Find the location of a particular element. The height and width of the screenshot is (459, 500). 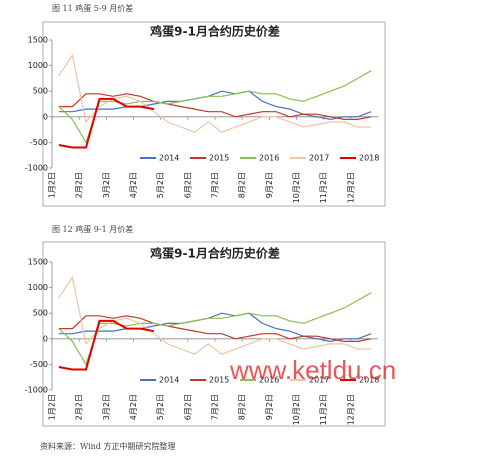

caption: 图 12 鸡蛋 9-1 月价差 is located at coordinates (92, 229).